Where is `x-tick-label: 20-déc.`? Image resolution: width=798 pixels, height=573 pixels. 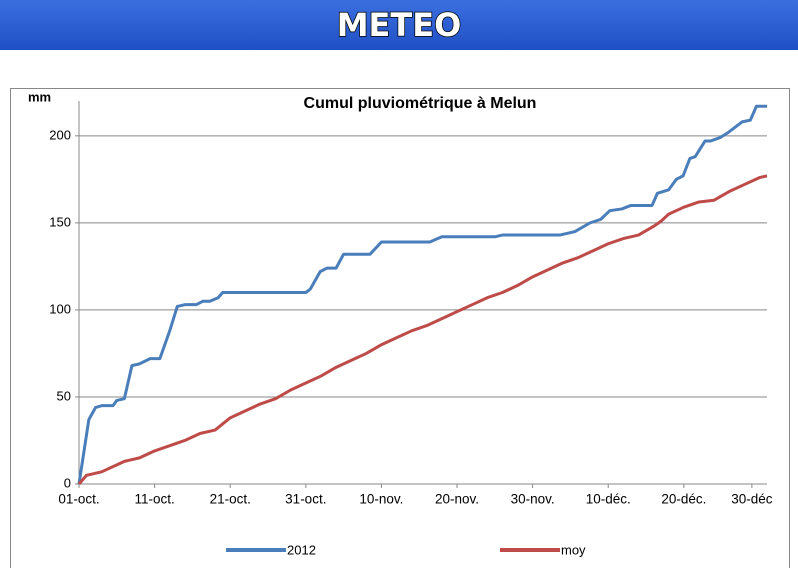
x-tick-label: 20-déc. is located at coordinates (683, 499).